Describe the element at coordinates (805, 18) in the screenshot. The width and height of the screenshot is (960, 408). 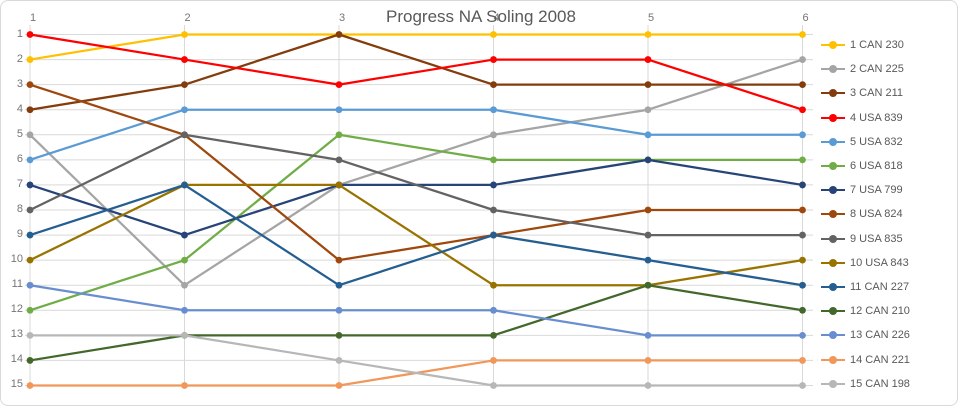
I see `x-tick-label: 6` at that location.